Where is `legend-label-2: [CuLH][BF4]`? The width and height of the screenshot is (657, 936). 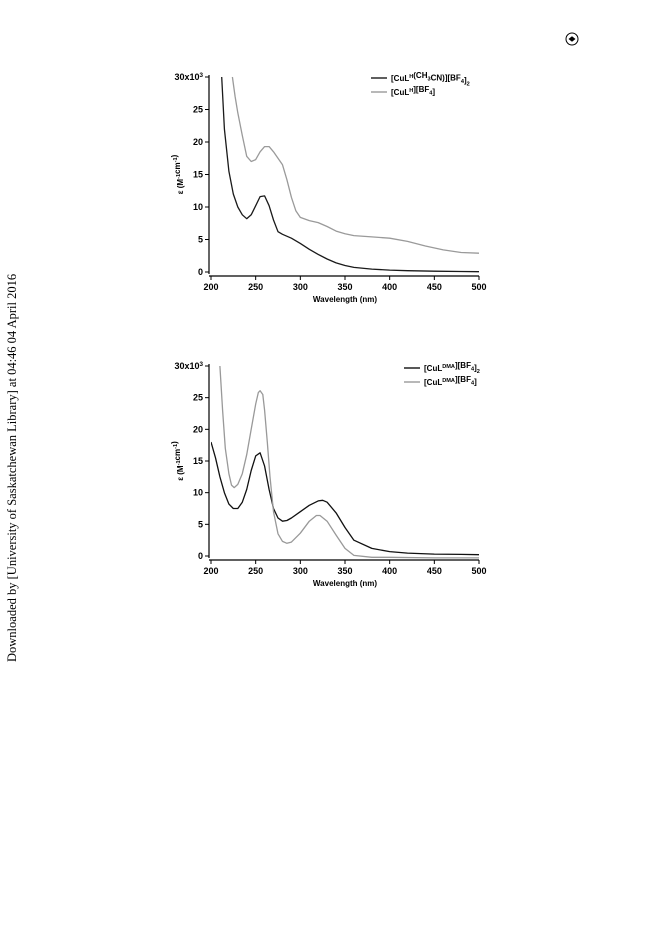 legend-label-2: [CuLH][BF4] is located at coordinates (413, 91).